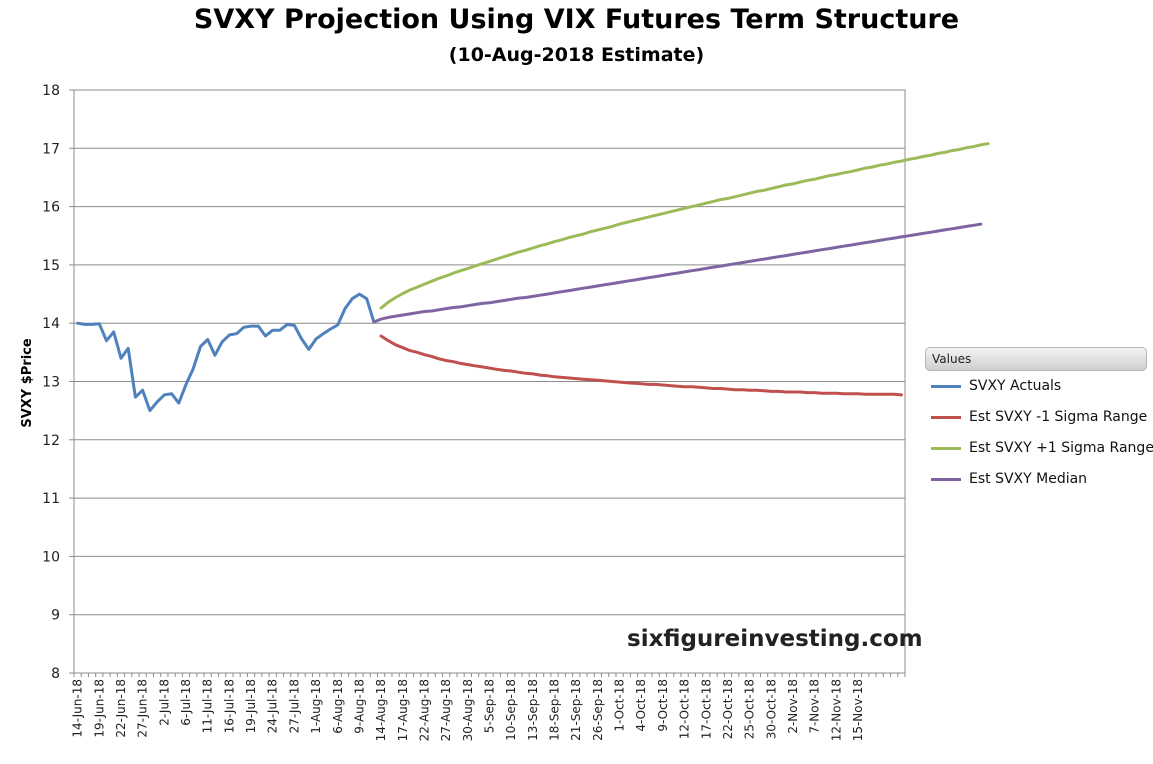 This screenshot has height=764, width=1153. Describe the element at coordinates (51, 91) in the screenshot. I see `y-tick-label: 18` at that location.